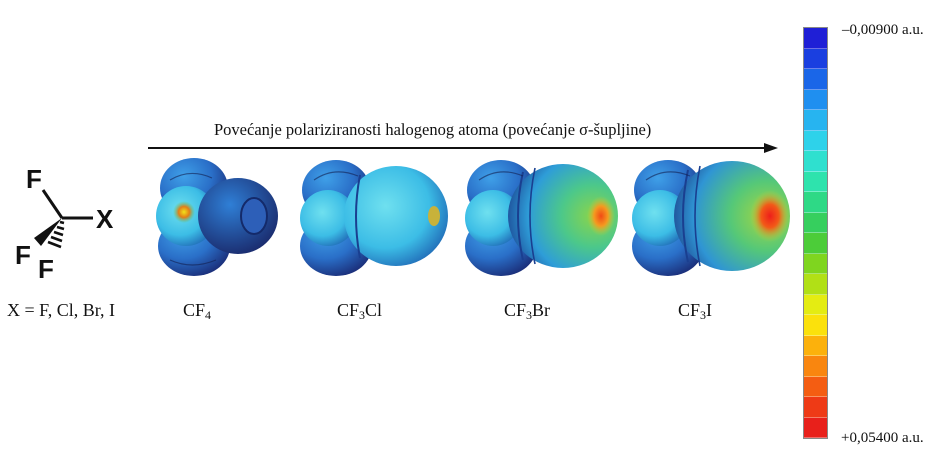 Image resolution: width=938 pixels, height=450 pixels. I want to click on cf3x-structure: F X F F, so click(77, 225).